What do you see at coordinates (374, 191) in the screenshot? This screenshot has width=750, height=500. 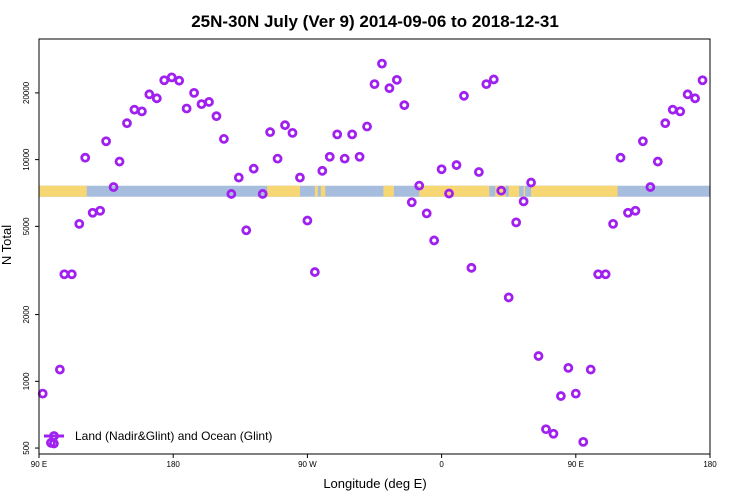 I see `ocean-band` at bounding box center [374, 191].